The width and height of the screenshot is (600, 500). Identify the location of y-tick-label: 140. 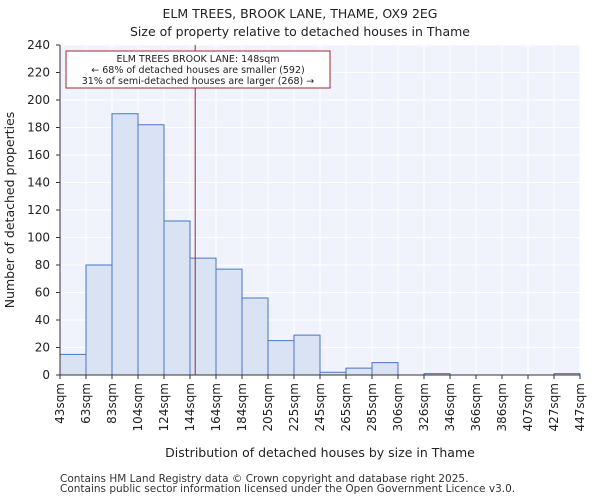
(38, 183).